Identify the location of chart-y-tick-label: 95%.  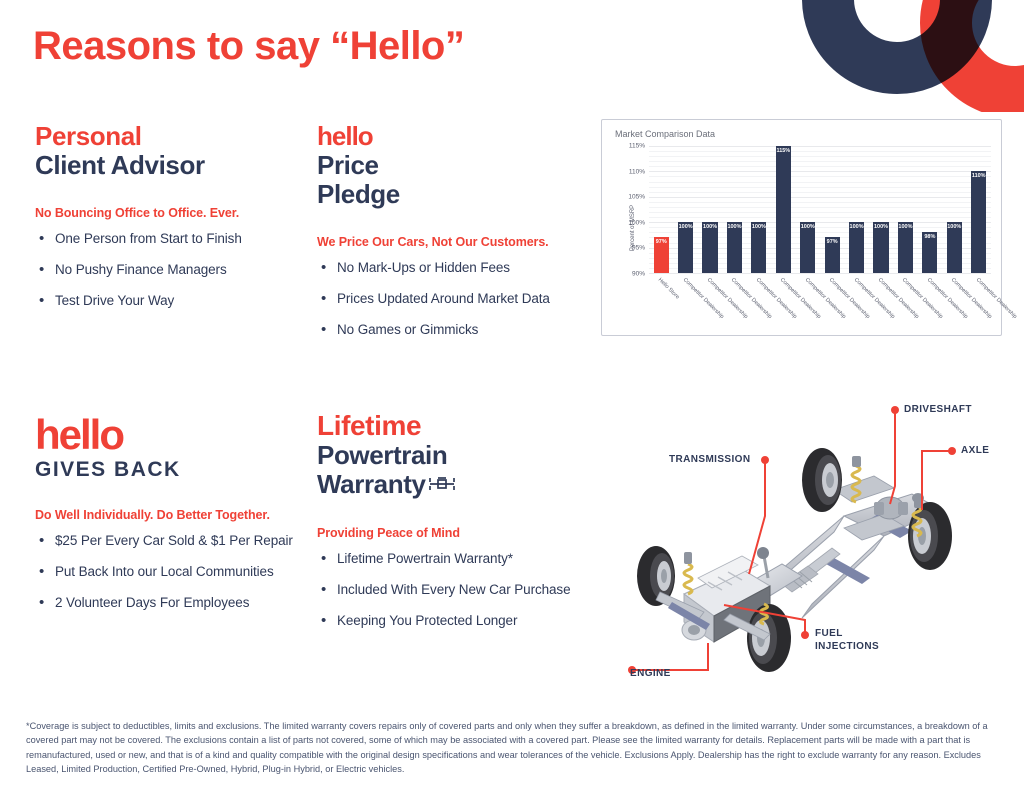
(638, 248).